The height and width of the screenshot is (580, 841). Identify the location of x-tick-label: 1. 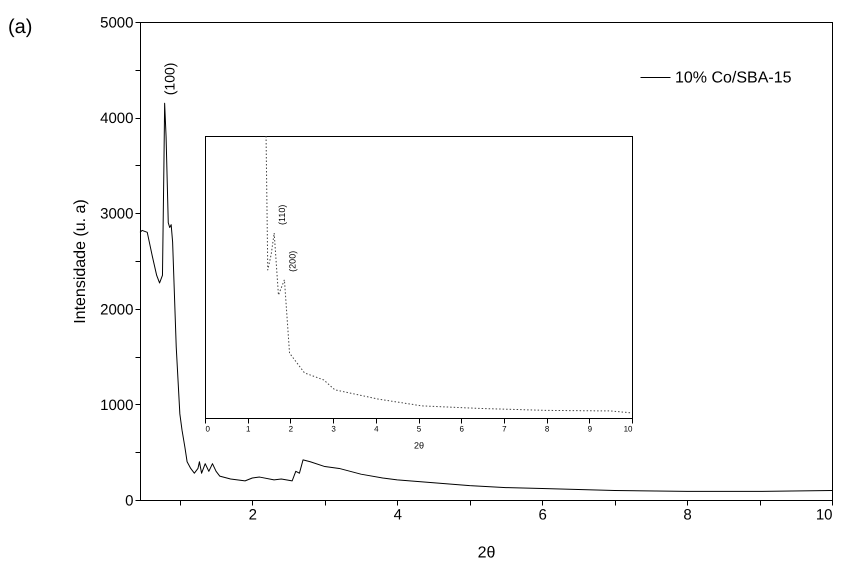
(248, 429).